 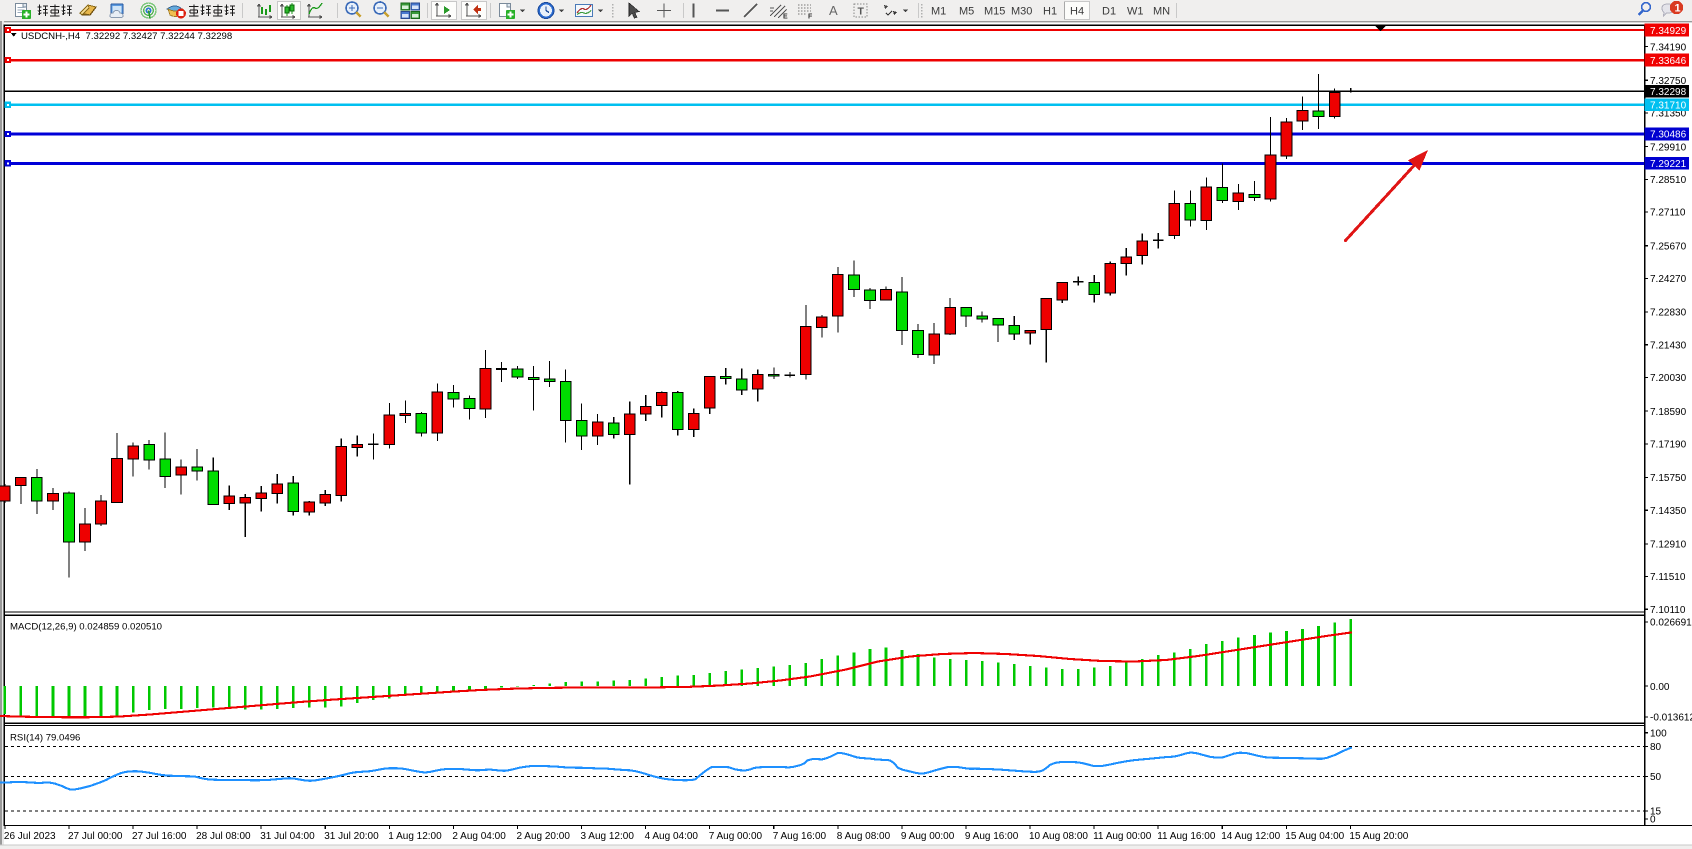 What do you see at coordinates (1077, 12) in the screenshot?
I see `svg-text: H4` at bounding box center [1077, 12].